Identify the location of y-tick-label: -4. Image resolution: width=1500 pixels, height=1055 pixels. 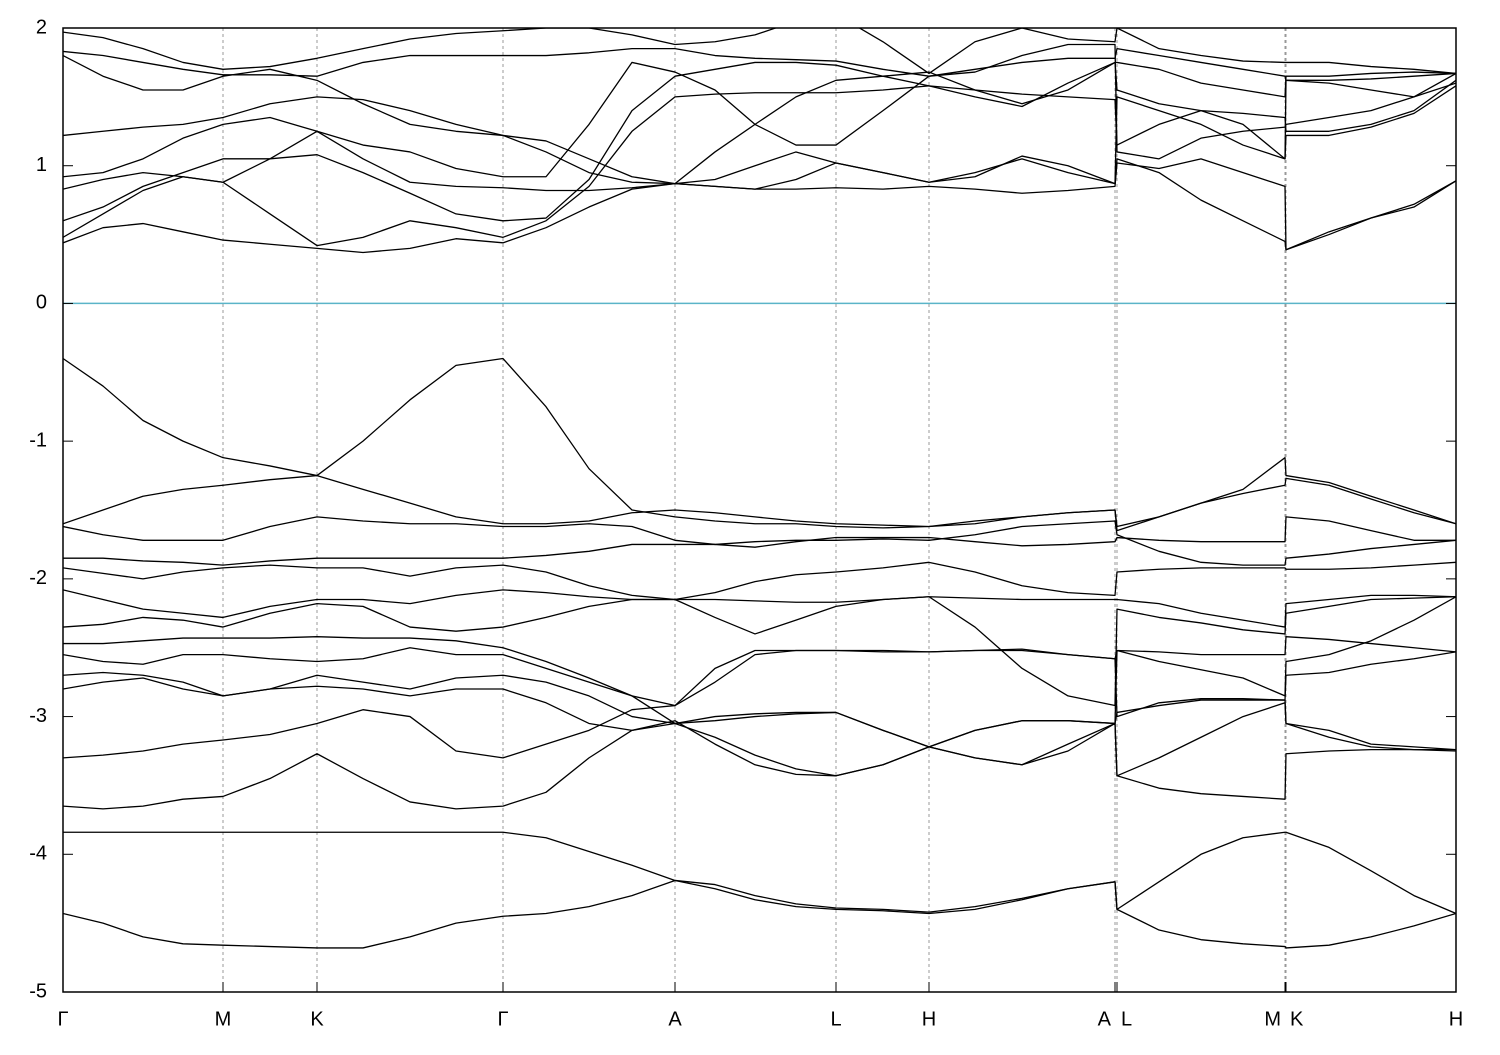
(38, 854).